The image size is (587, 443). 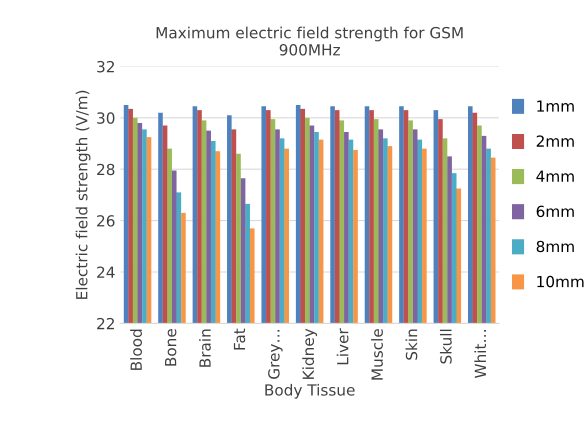 I want to click on legend-label: 10mm, so click(x=560, y=282).